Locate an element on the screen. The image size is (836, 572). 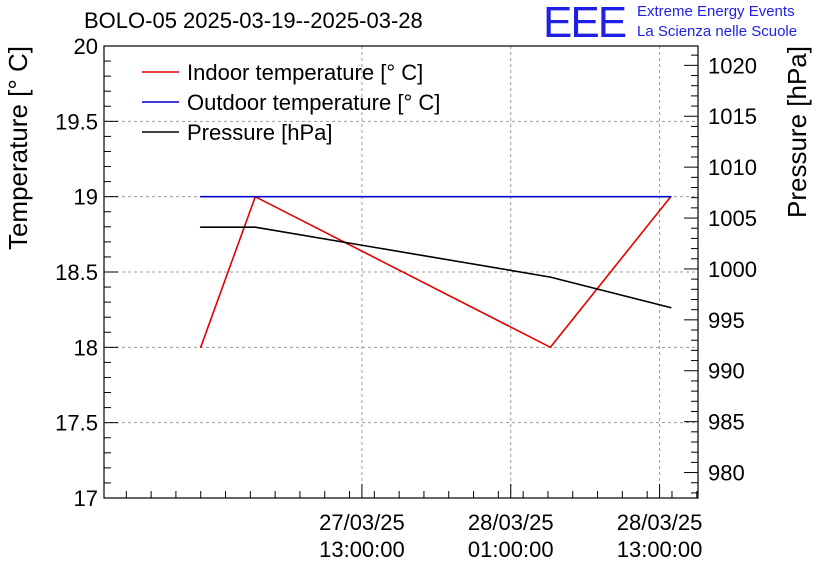
y-axis-label: Temperature [° C] is located at coordinates (18, 148).